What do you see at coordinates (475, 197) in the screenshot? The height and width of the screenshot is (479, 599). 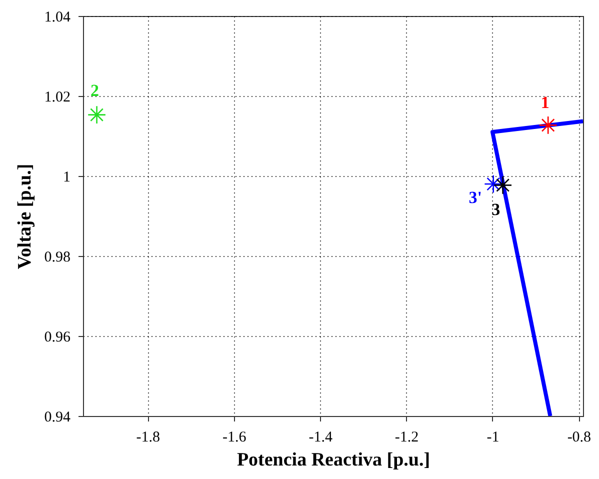 I see `series-label: 3'` at bounding box center [475, 197].